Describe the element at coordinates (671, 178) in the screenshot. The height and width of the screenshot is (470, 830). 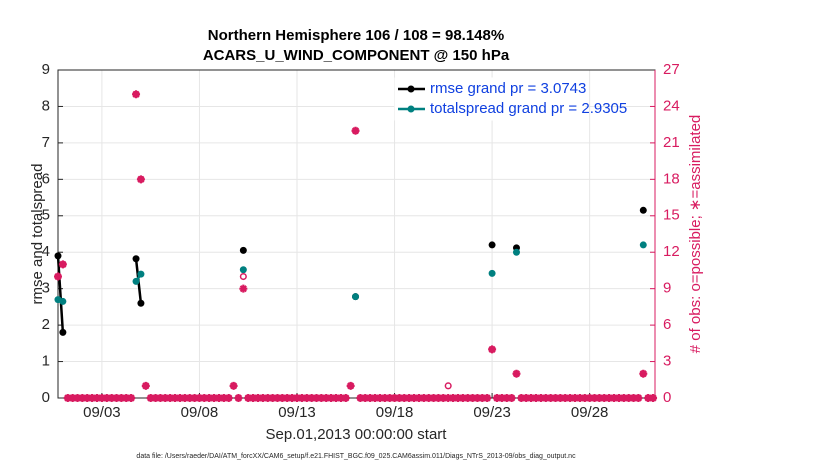
I see `y2-tick-label: 18` at that location.